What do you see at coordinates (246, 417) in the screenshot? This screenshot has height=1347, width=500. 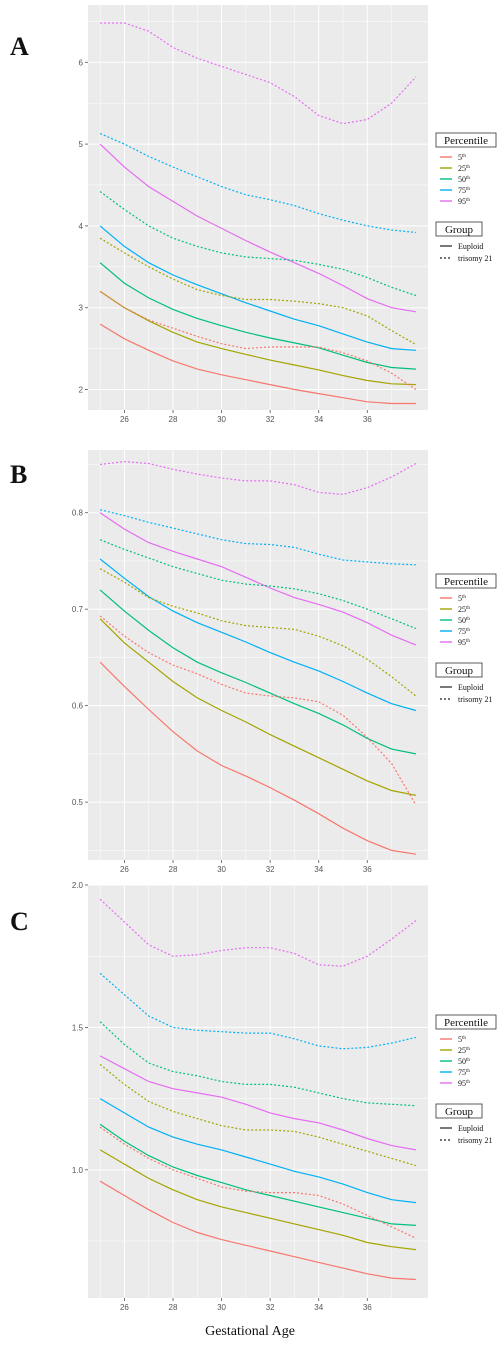 I see `x-axis-ticks-a: 26 28 30 32 34 36` at bounding box center [246, 417].